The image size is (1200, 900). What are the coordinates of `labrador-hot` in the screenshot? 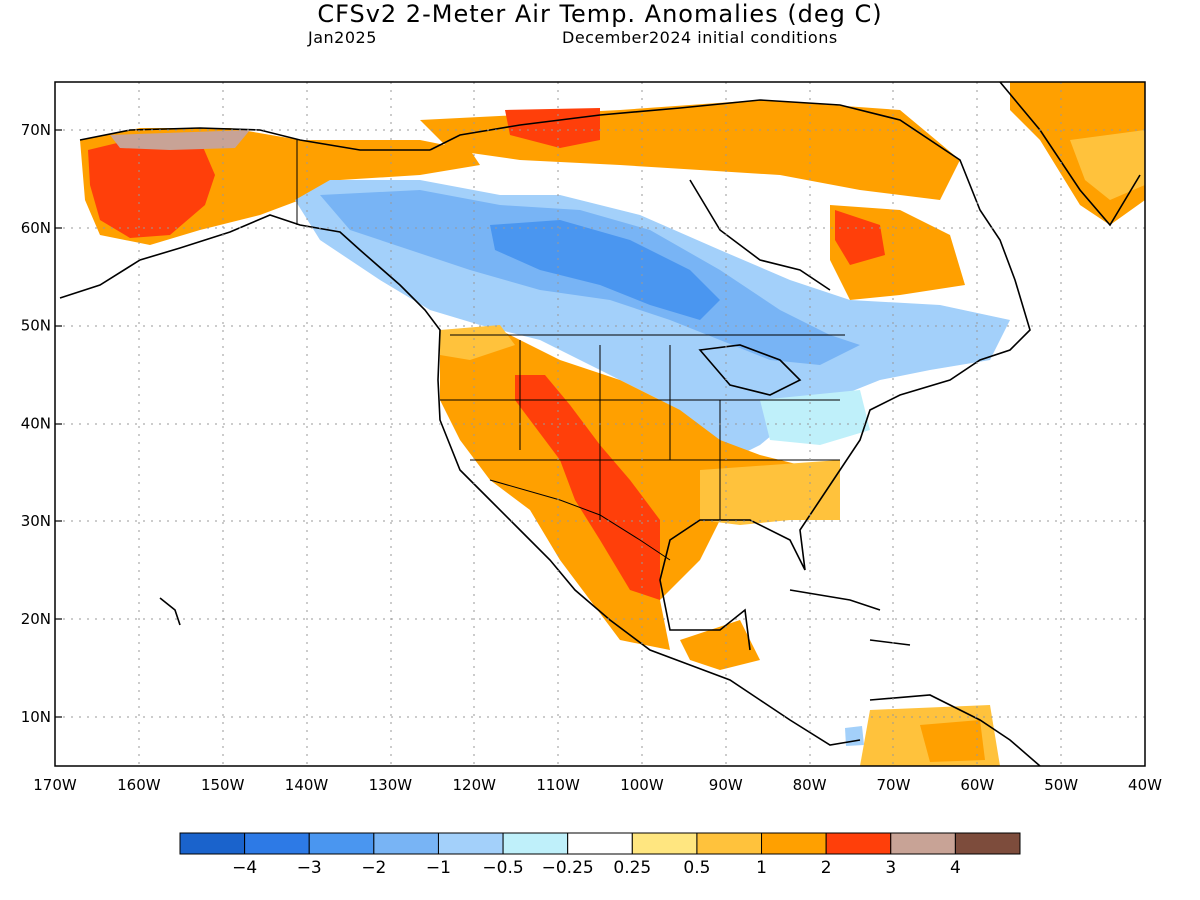 It's located at (860, 237).